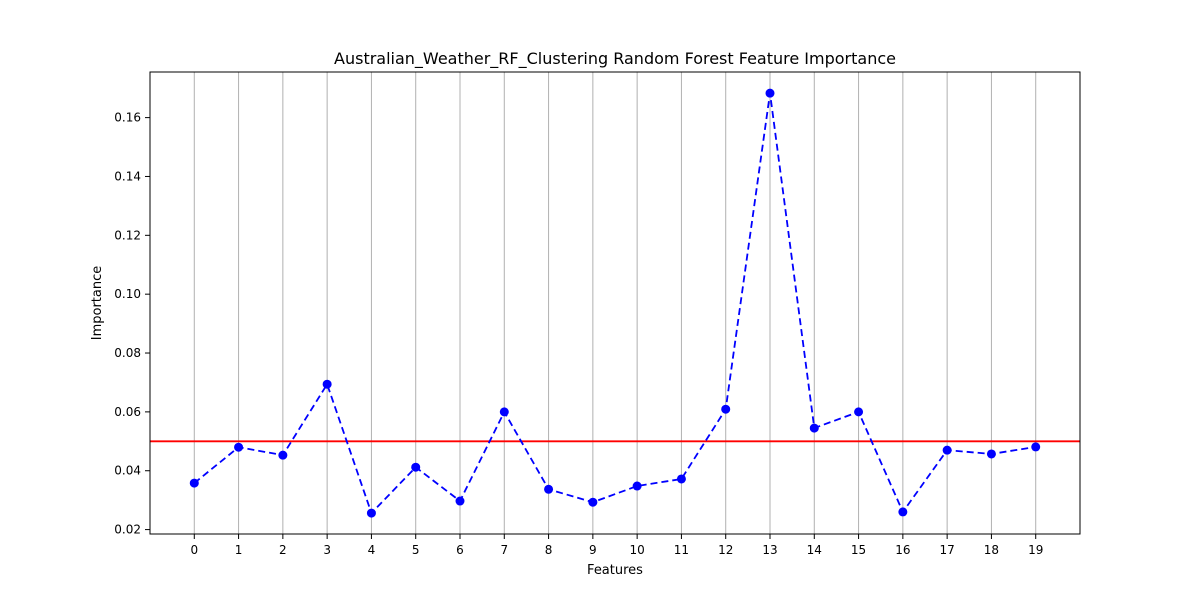  What do you see at coordinates (858, 550) in the screenshot?
I see `x-tick-label: 15` at bounding box center [858, 550].